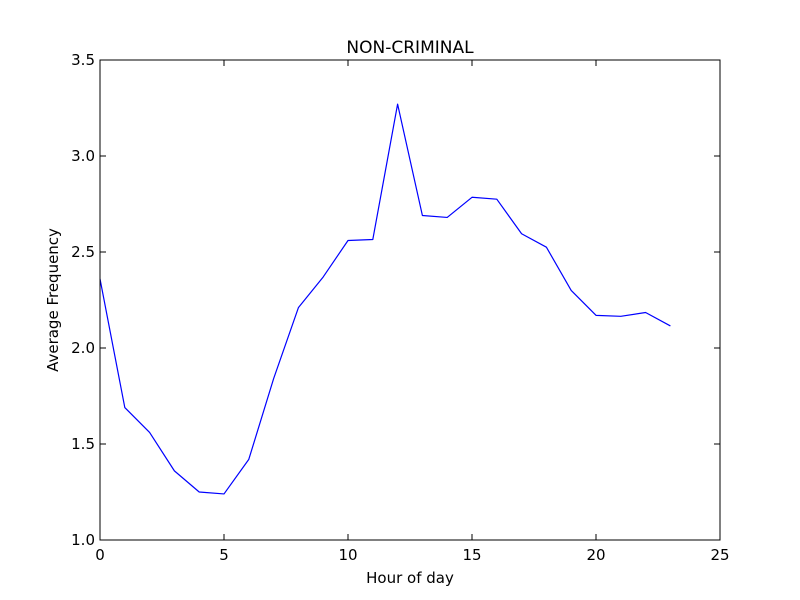 The width and height of the screenshot is (800, 600). I want to click on x-tick-label: 20, so click(595, 555).